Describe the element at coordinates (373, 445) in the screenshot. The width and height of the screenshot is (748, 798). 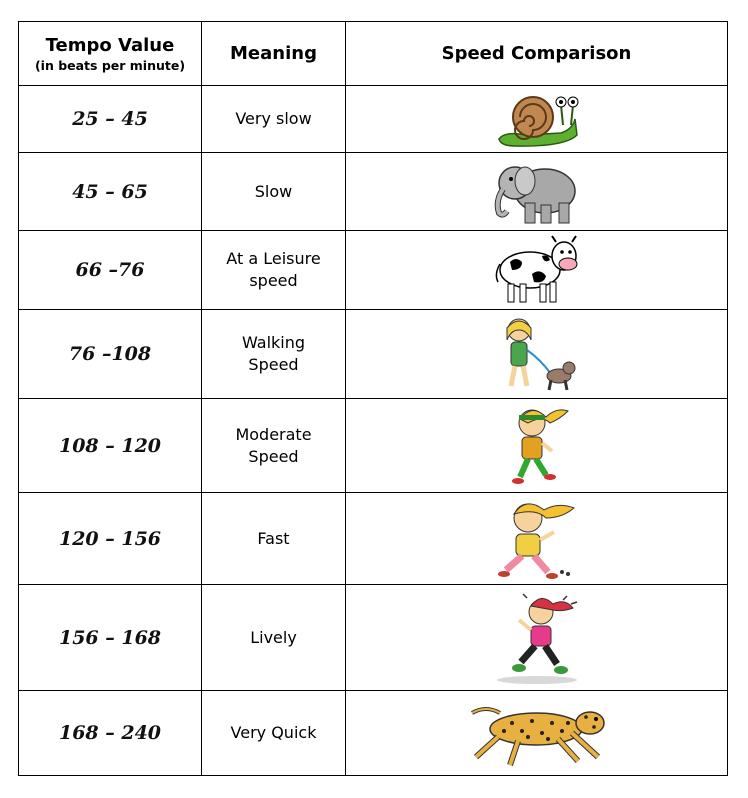
I see `table-row: 108 – 120 Moderate Speed` at that location.